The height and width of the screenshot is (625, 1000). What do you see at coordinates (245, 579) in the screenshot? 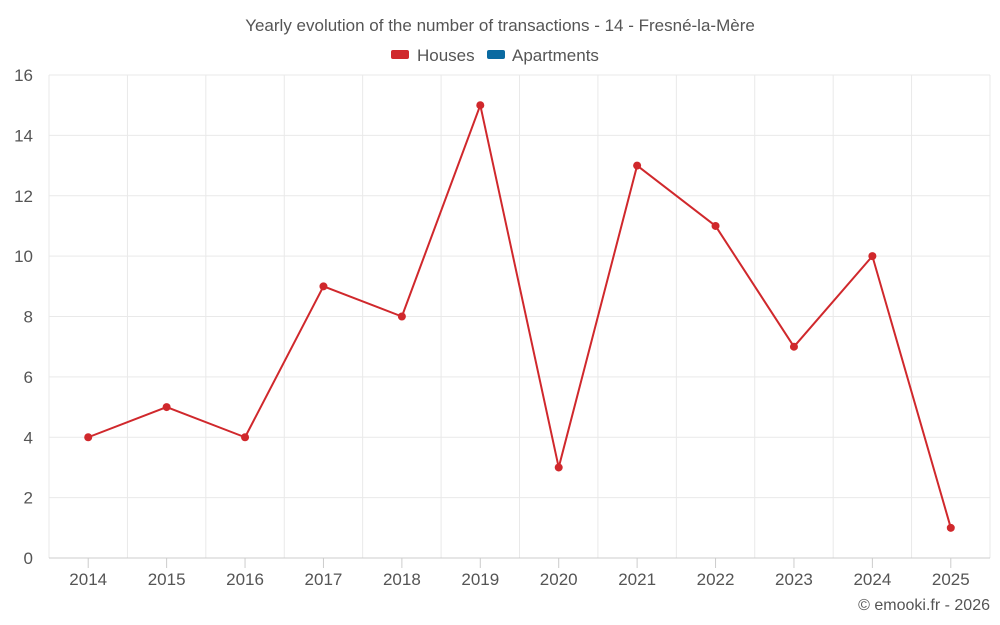
I see `x-tick-label: 2016` at bounding box center [245, 579].